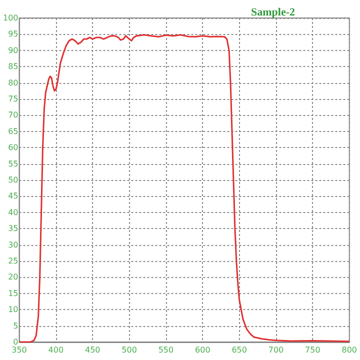 The height and width of the screenshot is (360, 360). What do you see at coordinates (13, 67) in the screenshot?
I see `y-tick-label: 85` at bounding box center [13, 67].